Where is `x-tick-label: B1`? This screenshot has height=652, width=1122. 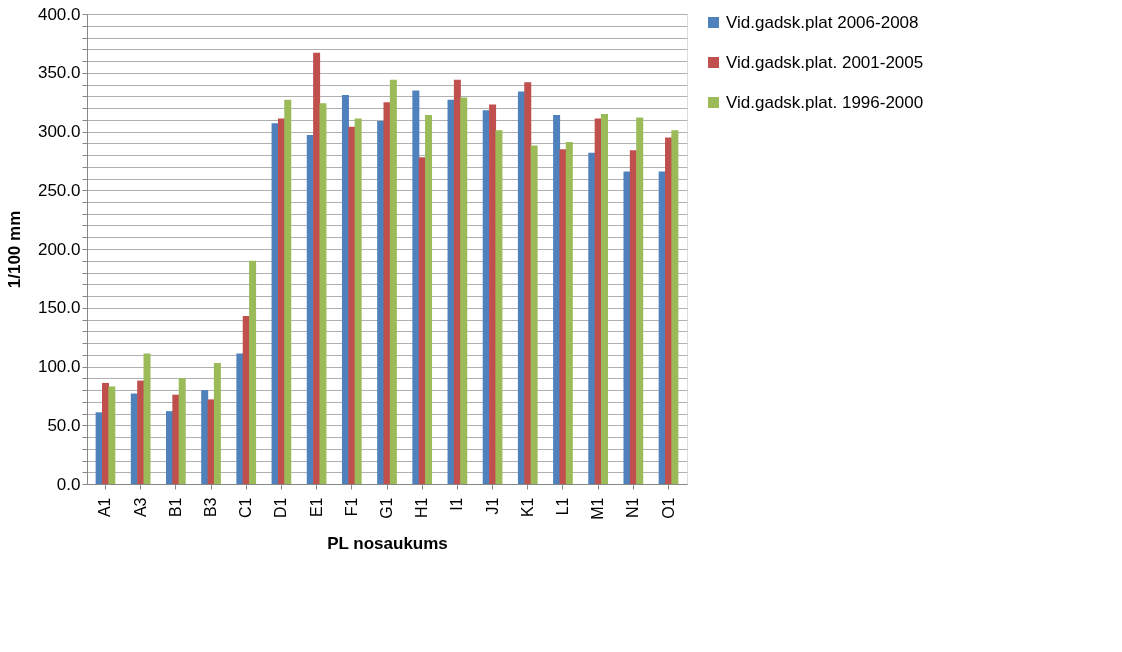 x-tick-label: B1 is located at coordinates (175, 507).